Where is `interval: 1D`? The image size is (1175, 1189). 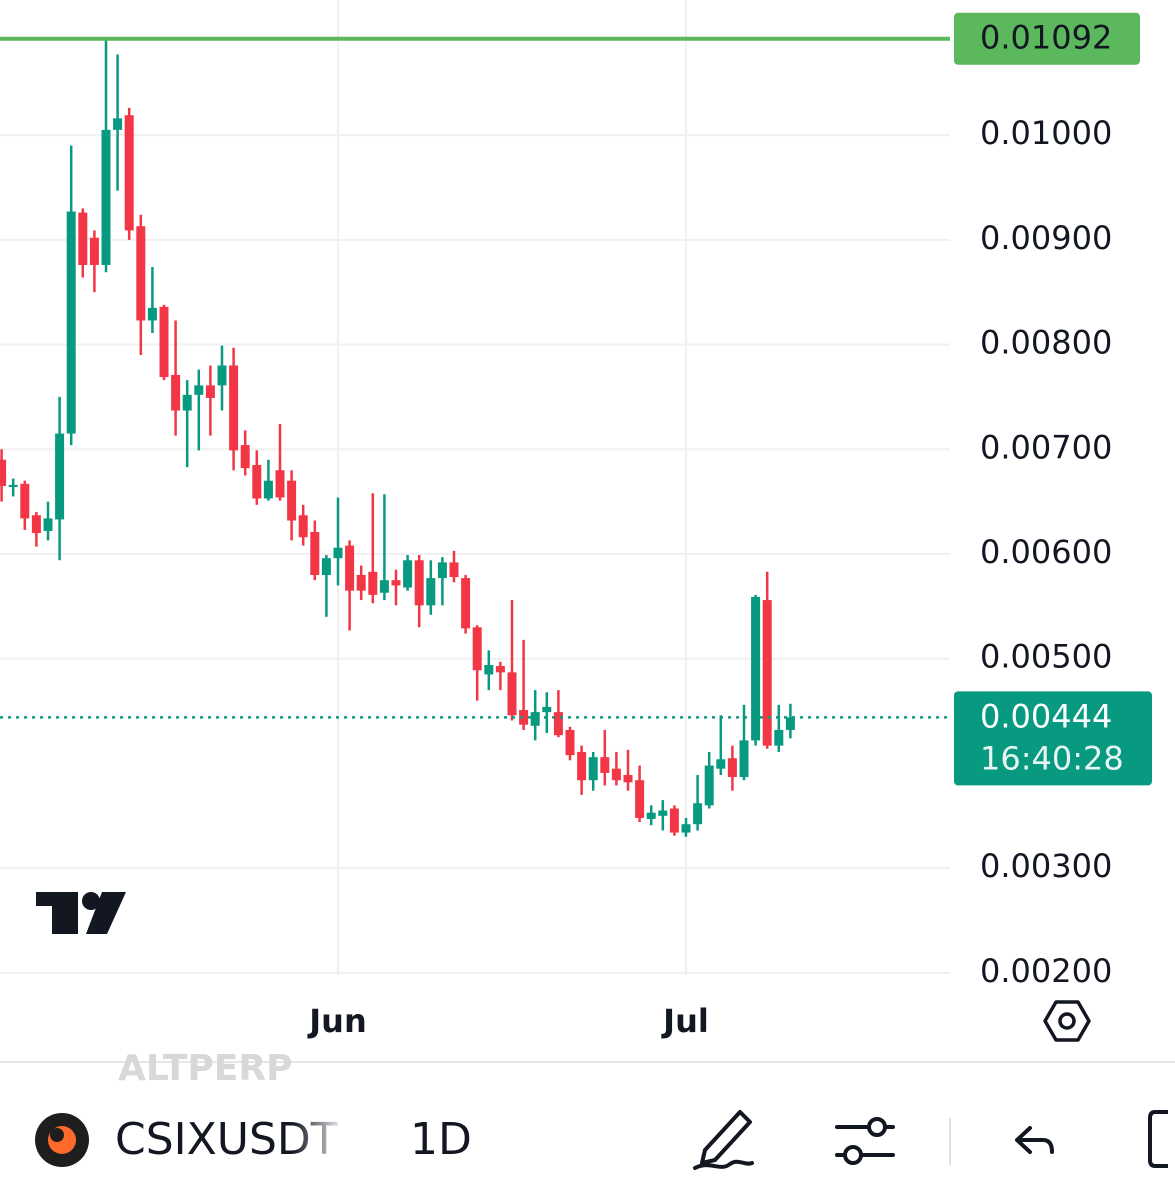 interval: 1D is located at coordinates (441, 1139).